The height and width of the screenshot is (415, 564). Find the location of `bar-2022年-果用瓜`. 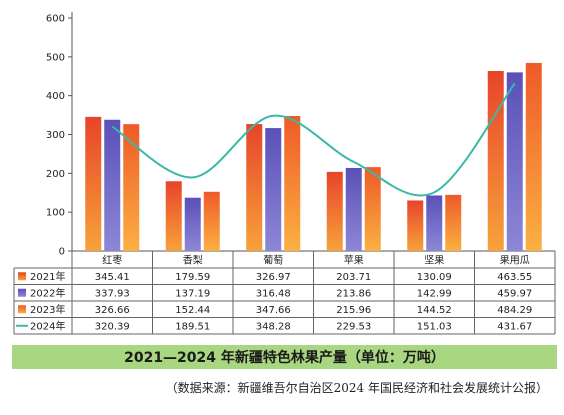

bar-2022年-果用瓜 is located at coordinates (514, 161).